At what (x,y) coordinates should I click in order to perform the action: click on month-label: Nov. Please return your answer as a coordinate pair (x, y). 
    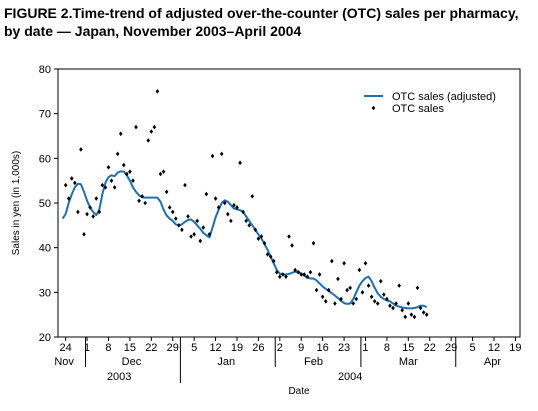
    Looking at the image, I should click on (64, 362).